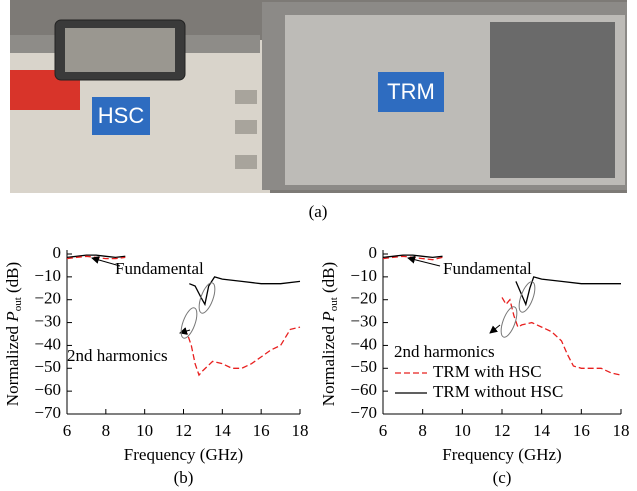 The image size is (637, 491). I want to click on photo-label: HSC, so click(121, 115).